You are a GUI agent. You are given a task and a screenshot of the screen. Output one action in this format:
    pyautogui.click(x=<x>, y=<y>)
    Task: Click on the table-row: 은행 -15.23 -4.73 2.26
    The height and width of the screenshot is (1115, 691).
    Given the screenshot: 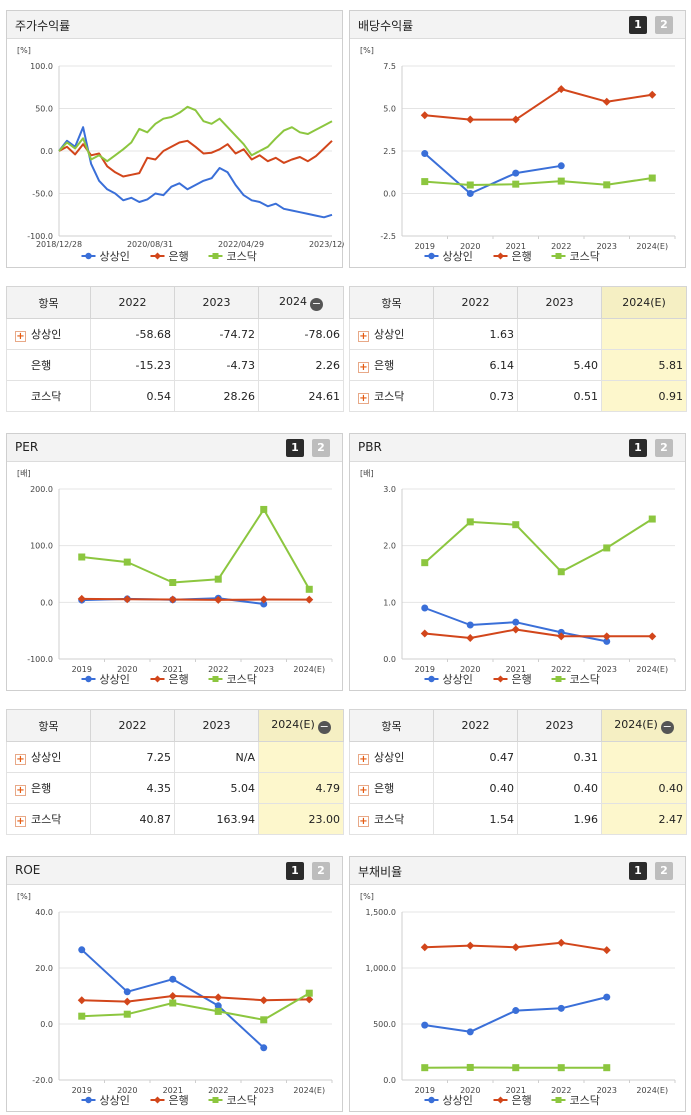 What is the action you would take?
    pyautogui.click(x=175, y=365)
    